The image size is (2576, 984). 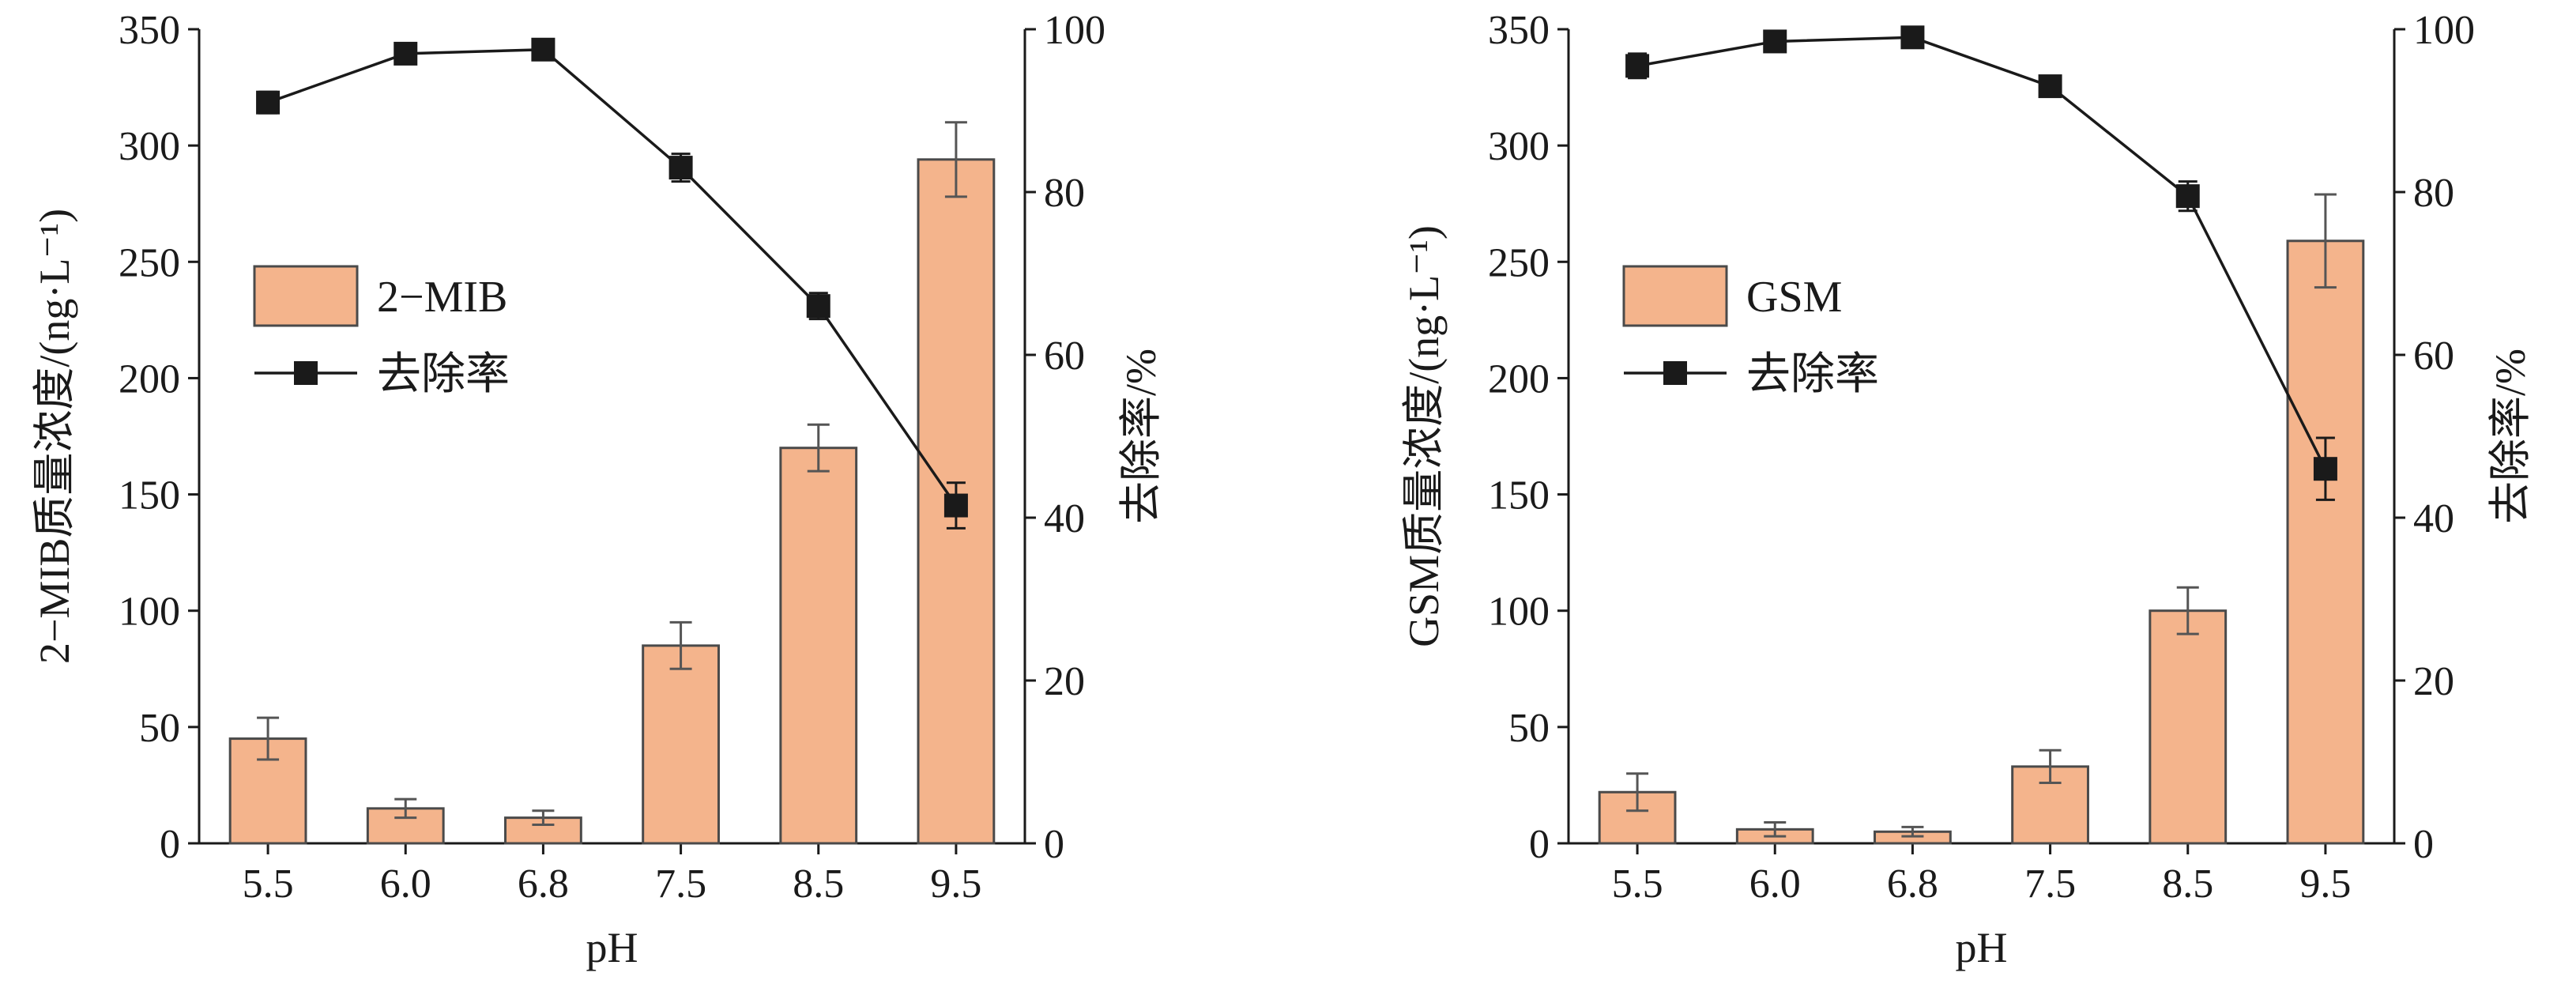 I want to click on legend-bar-label: 2−MIB, so click(x=442, y=297).